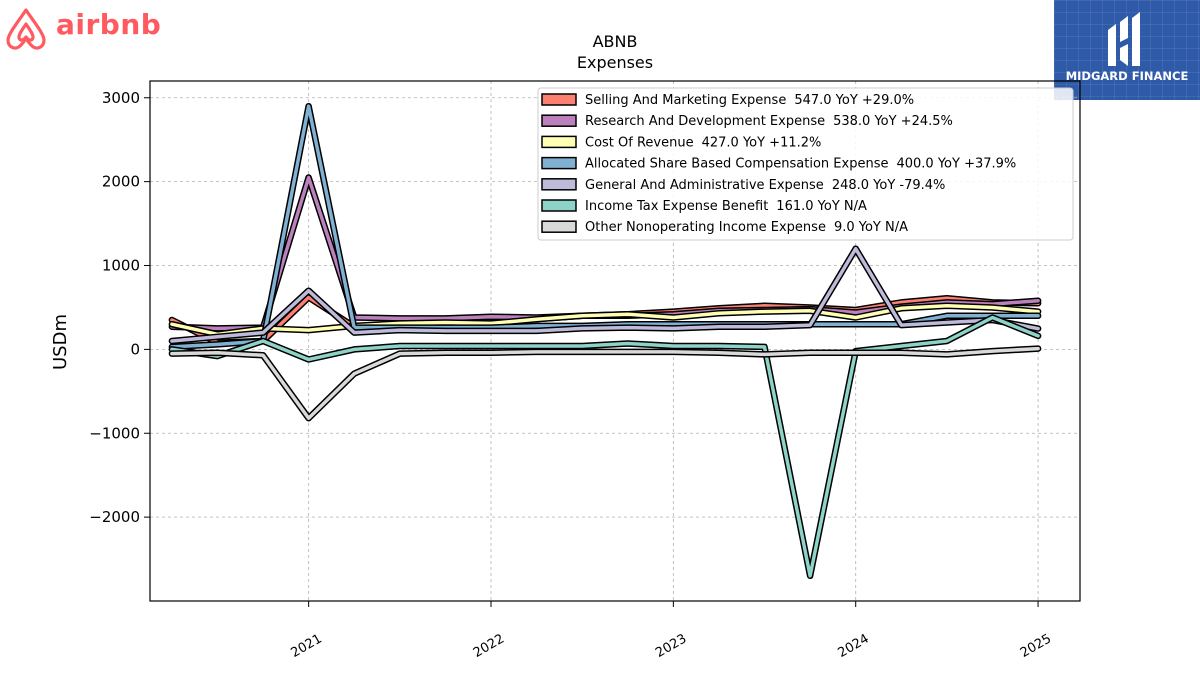 The image size is (1200, 675). I want to click on legend-series-stat: 161.0 YoY N/A, so click(821, 206).